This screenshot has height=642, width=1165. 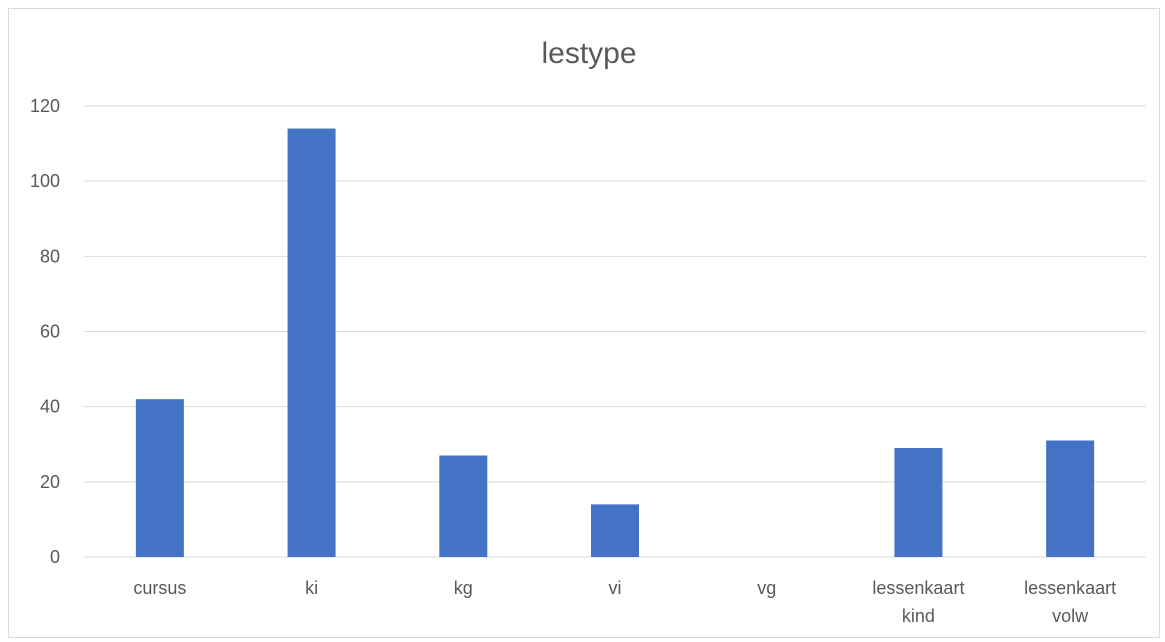 I want to click on x-category-label: vi, so click(x=615, y=588).